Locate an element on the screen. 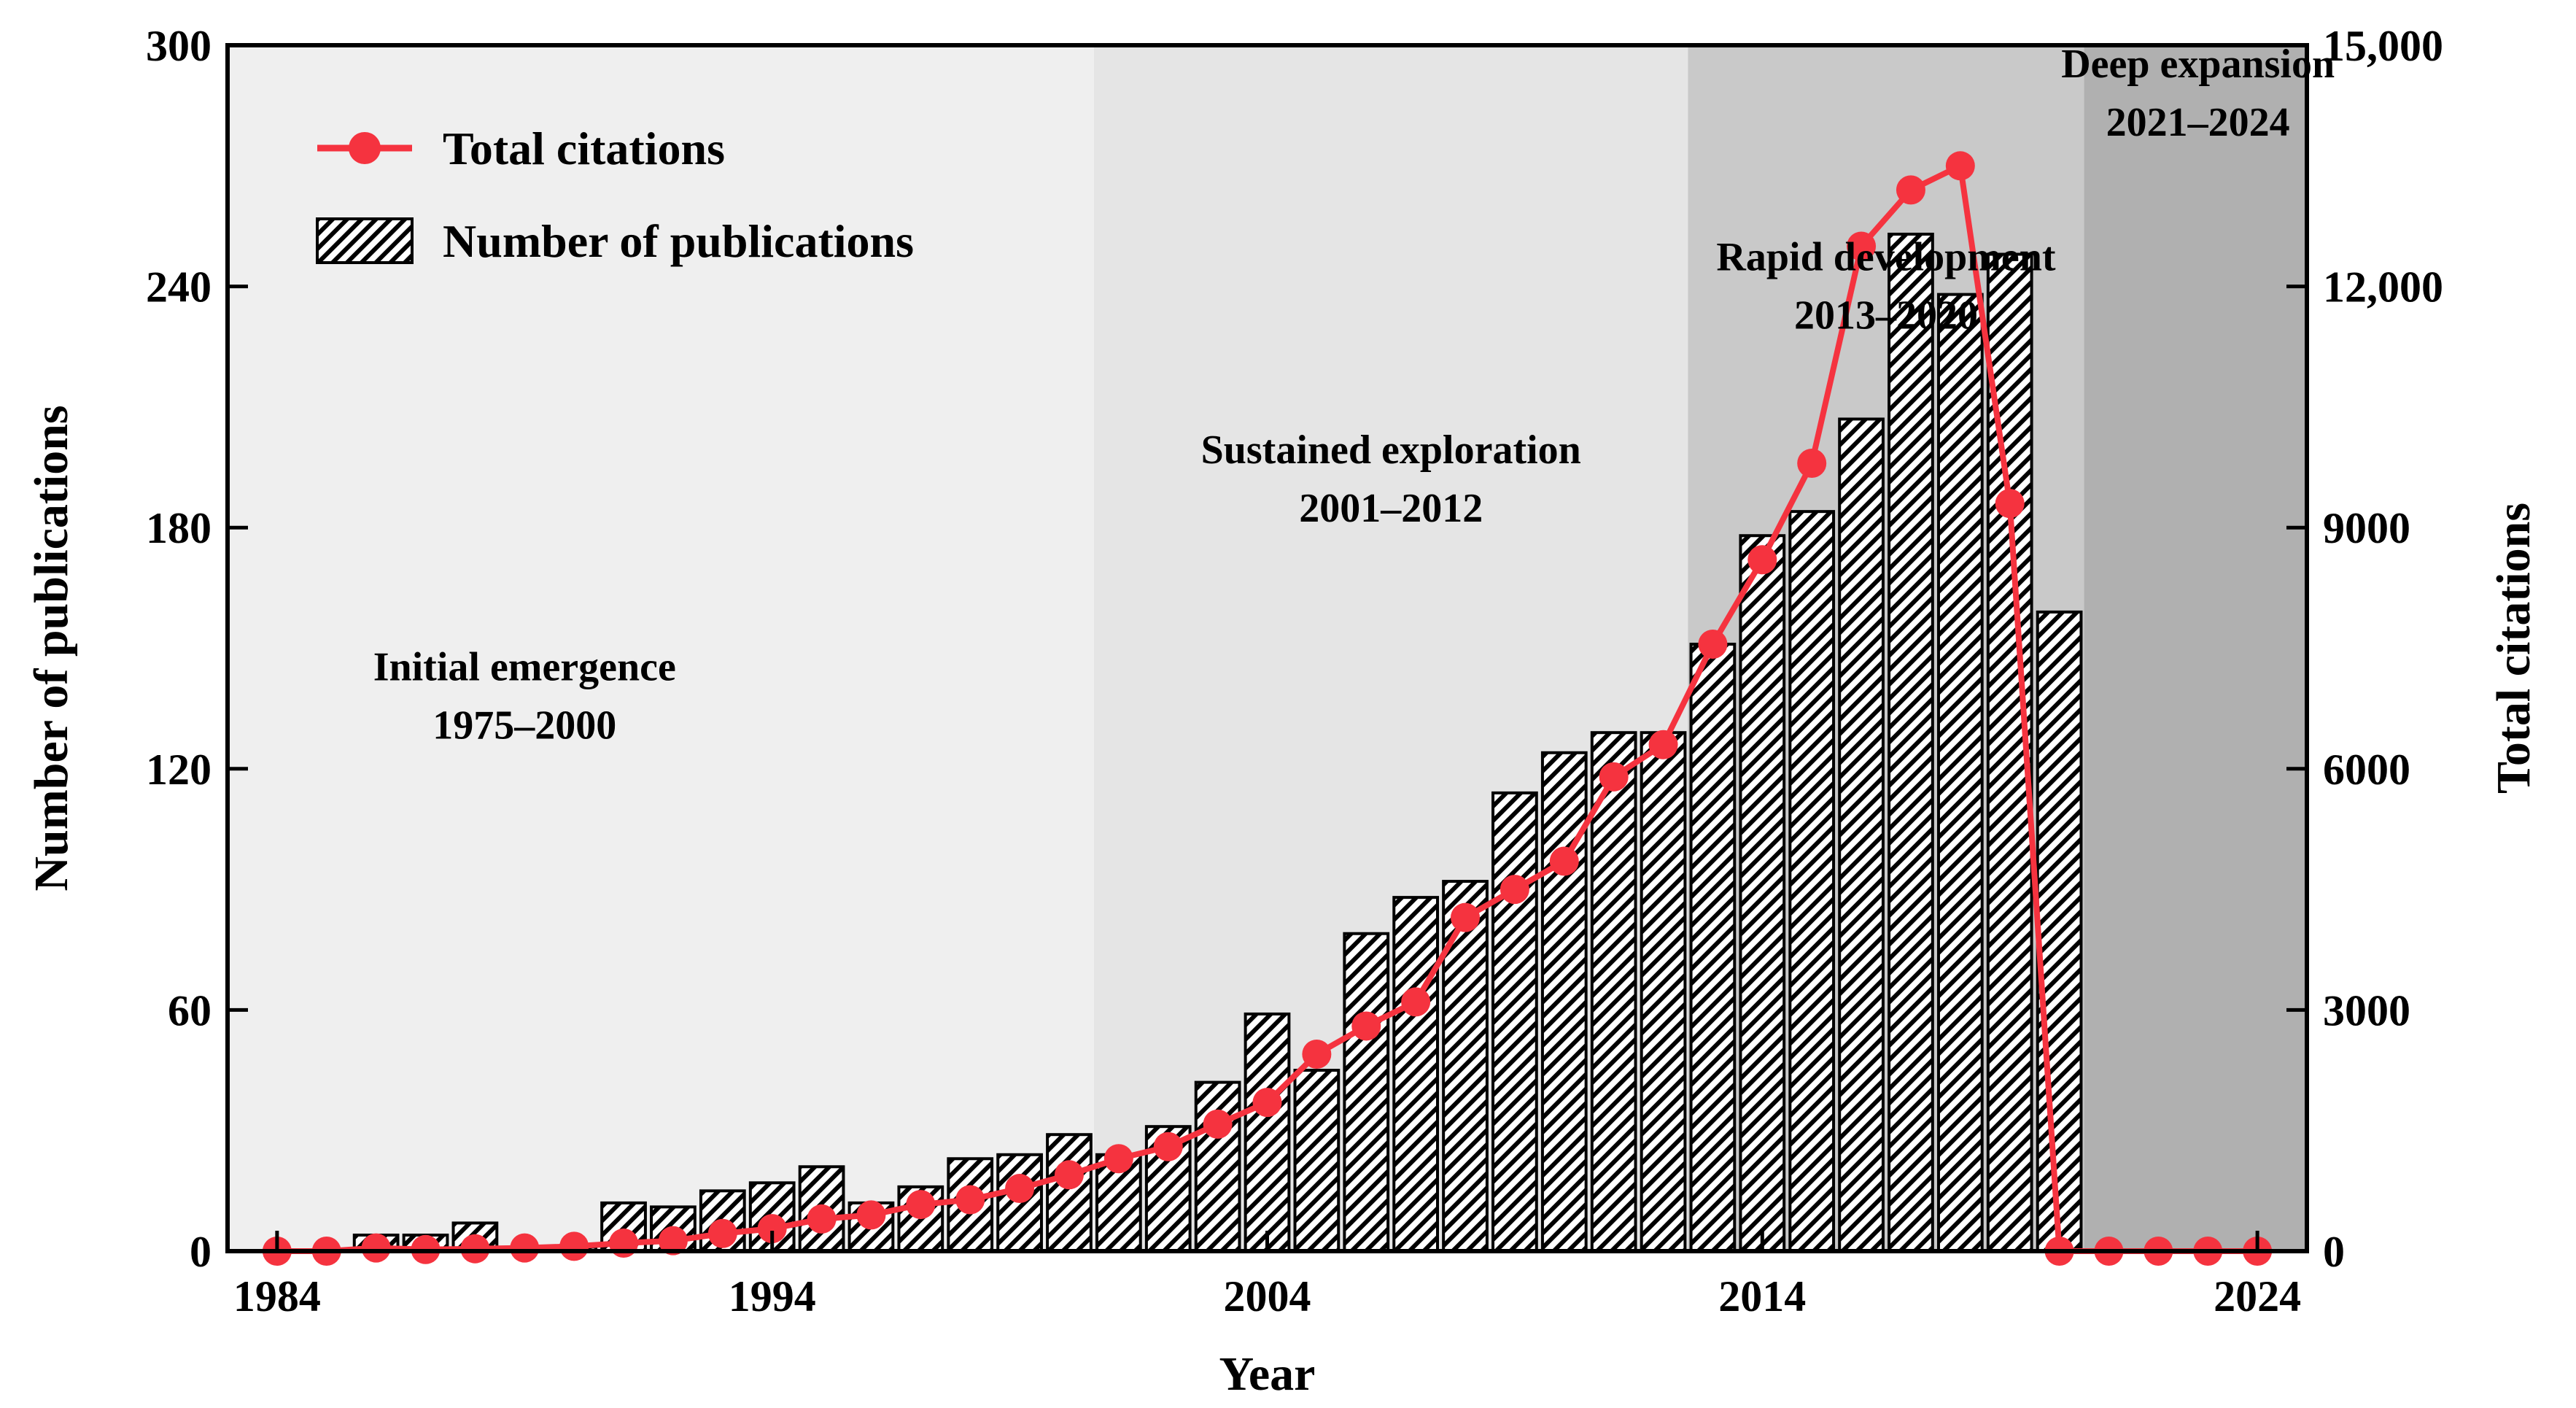  y-right-tick-label: 9000 is located at coordinates (2367, 528).